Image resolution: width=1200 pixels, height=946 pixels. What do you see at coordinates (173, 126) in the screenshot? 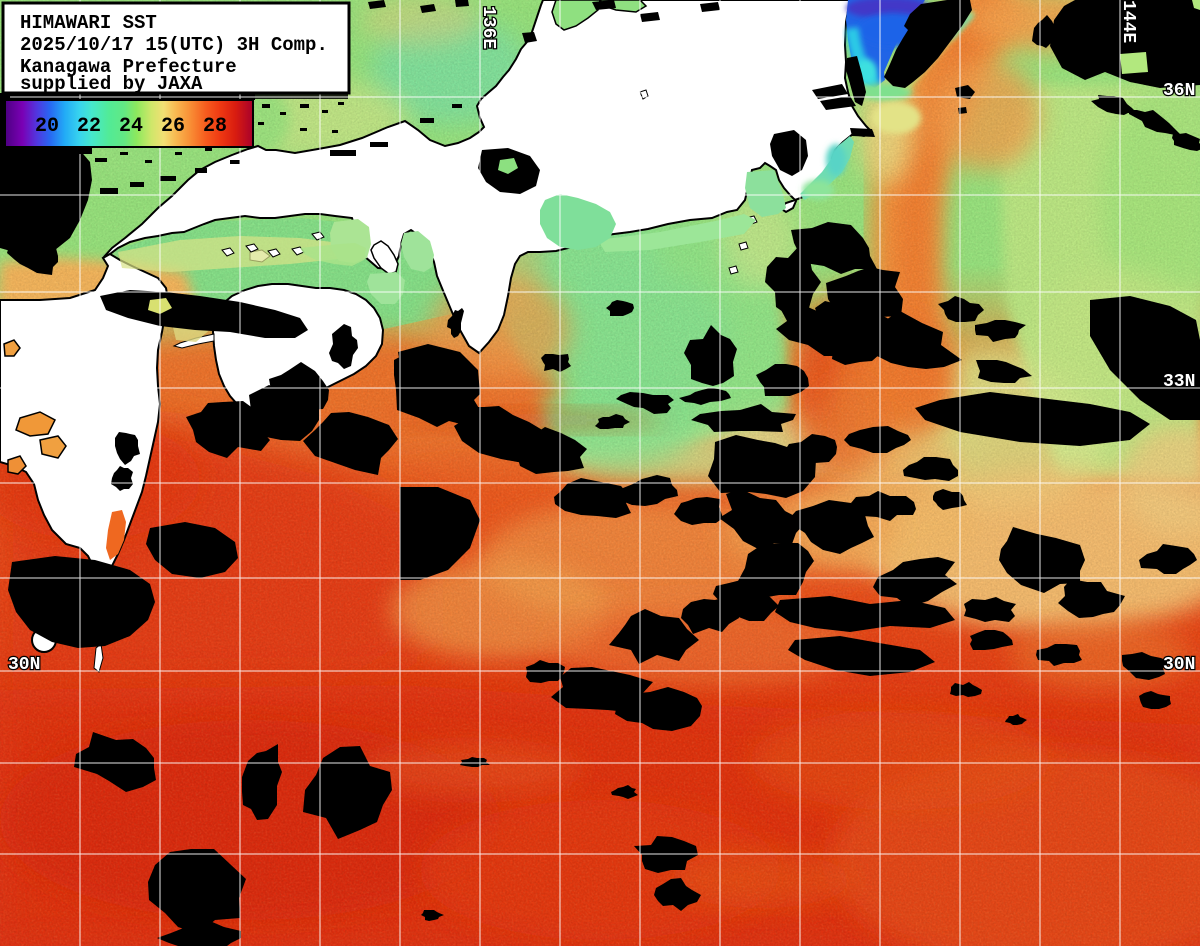
I see `svg-text: 26` at bounding box center [173, 126].